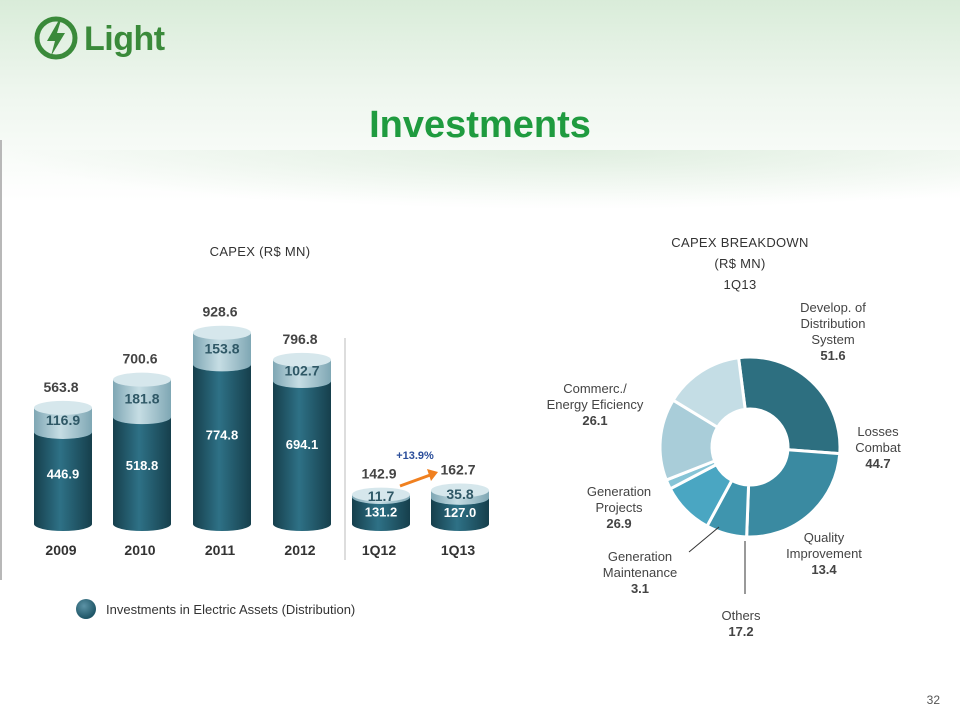  I want to click on slice-label-line: Projects, so click(619, 507).